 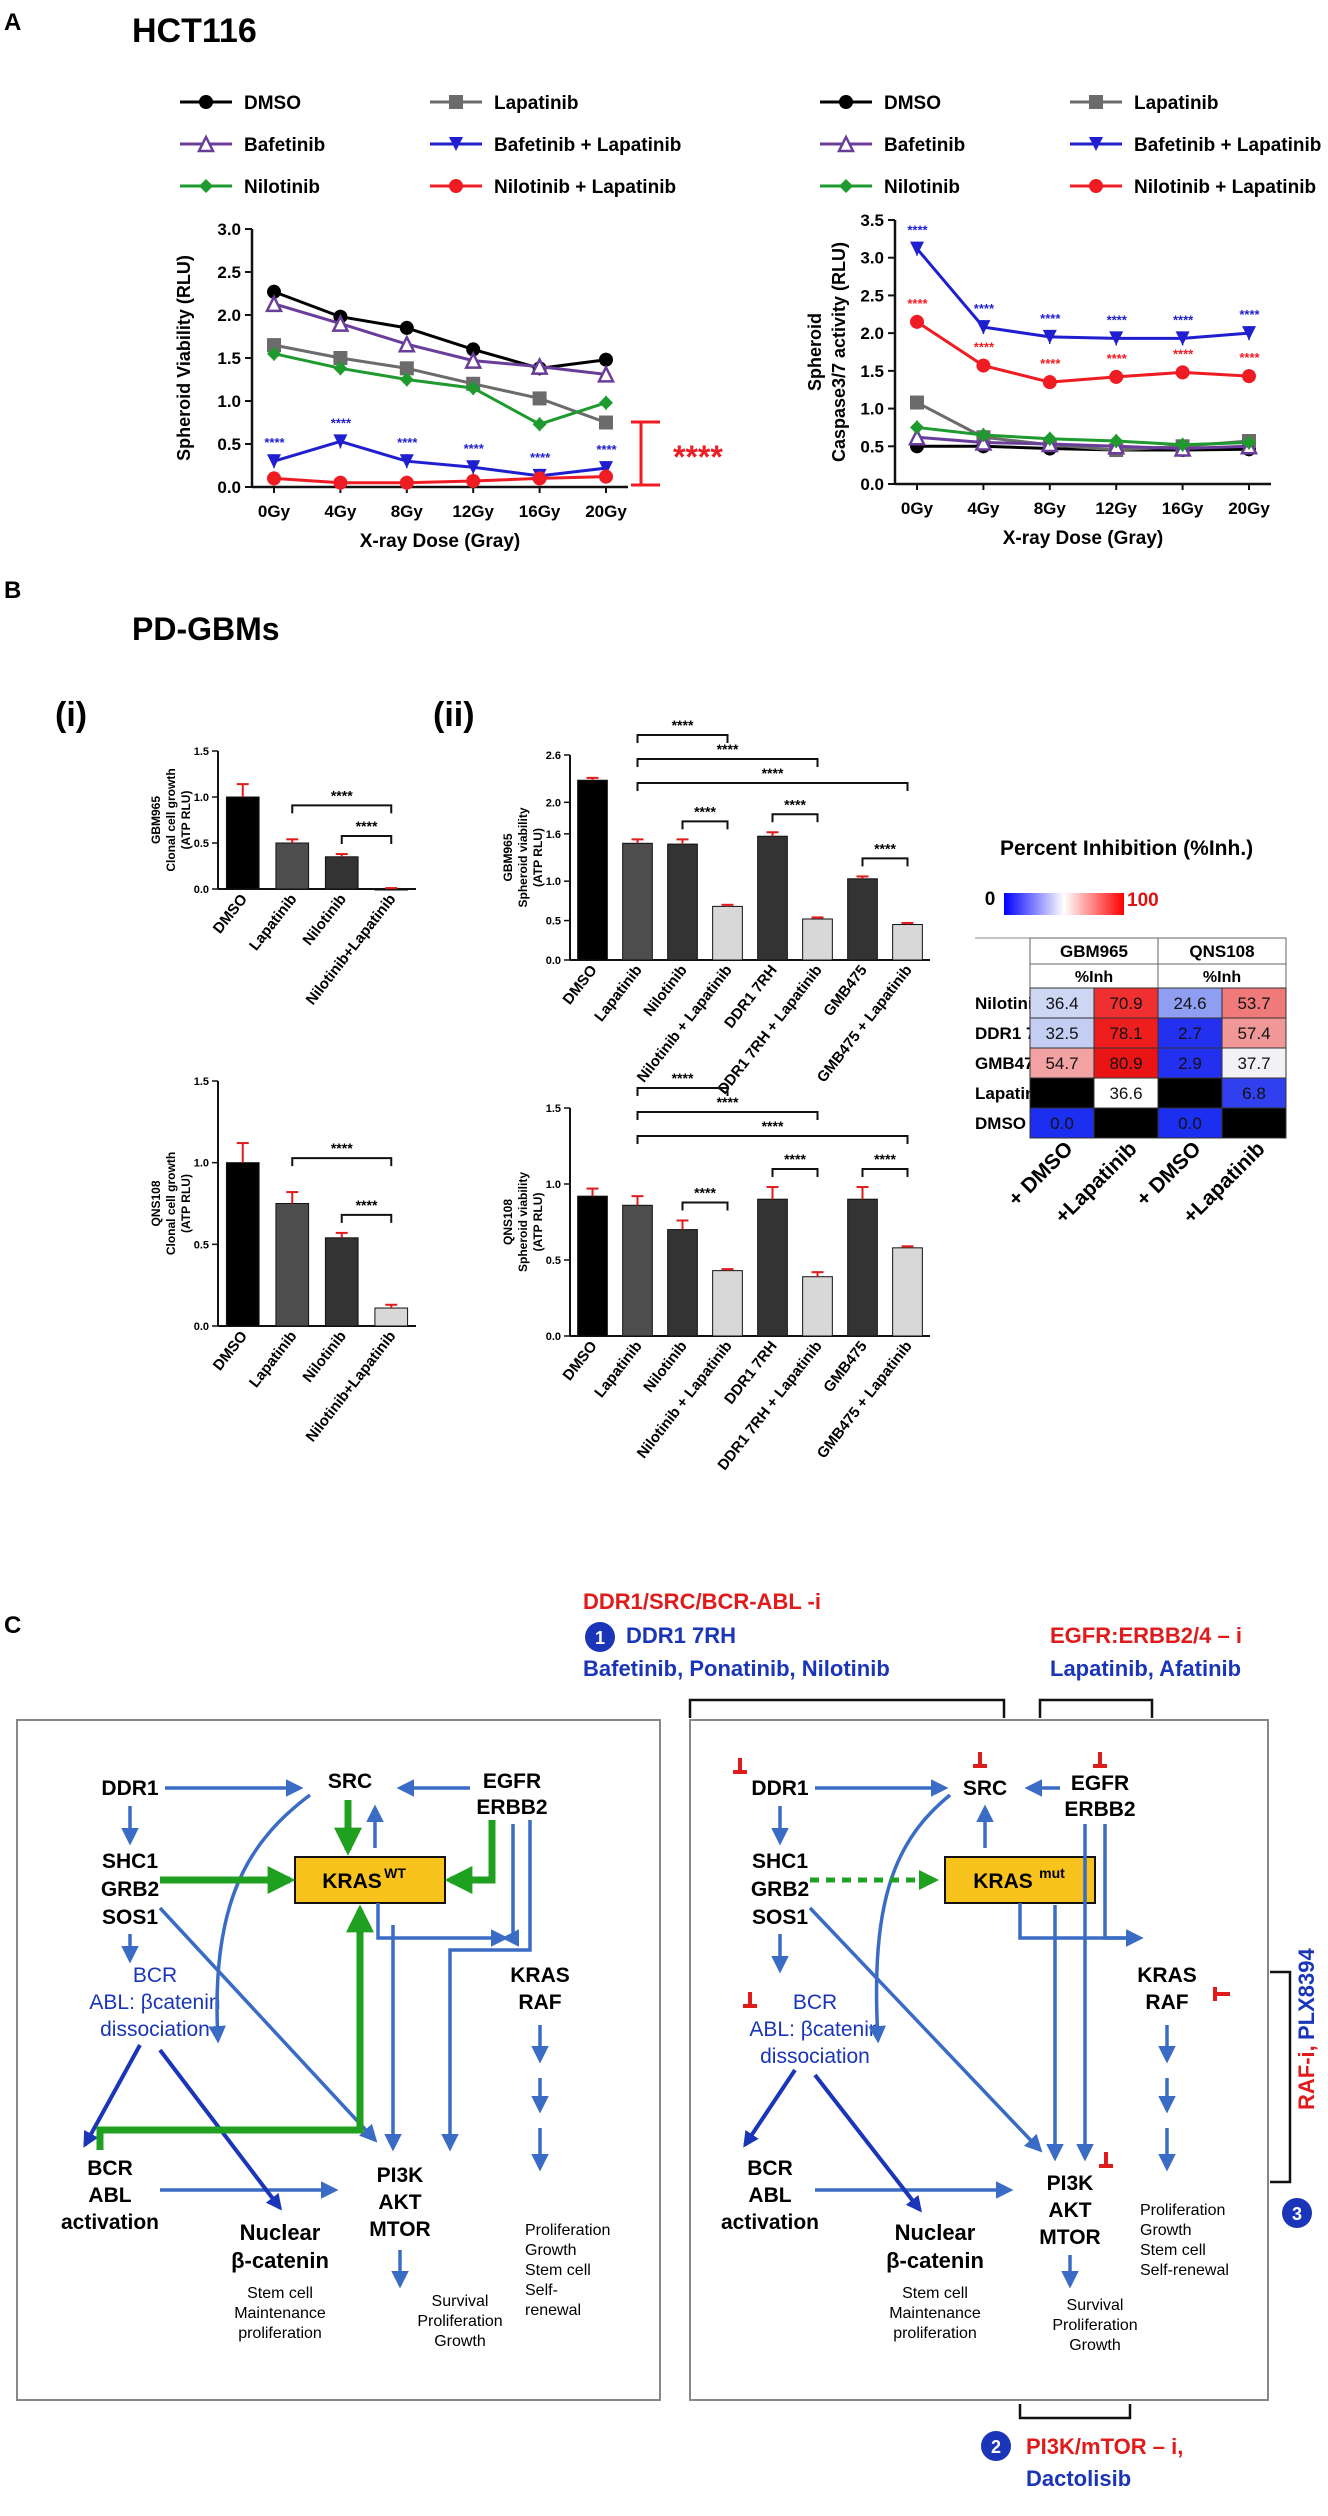 What do you see at coordinates (935, 2232) in the screenshot?
I see `node-nuclear-mut: Nuclear` at bounding box center [935, 2232].